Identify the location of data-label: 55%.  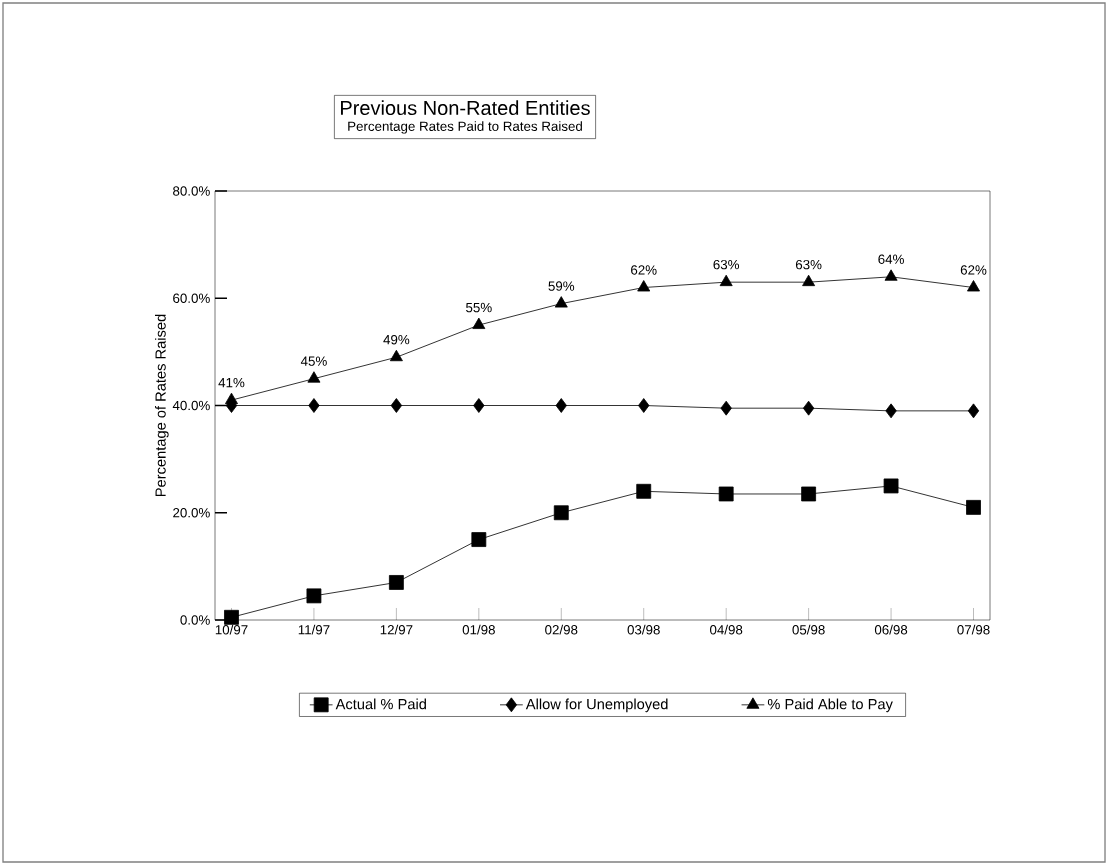
(479, 307).